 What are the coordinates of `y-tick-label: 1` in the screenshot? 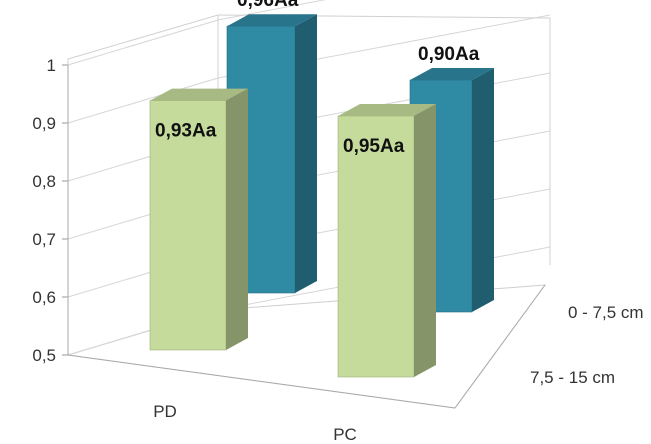 It's located at (51, 65).